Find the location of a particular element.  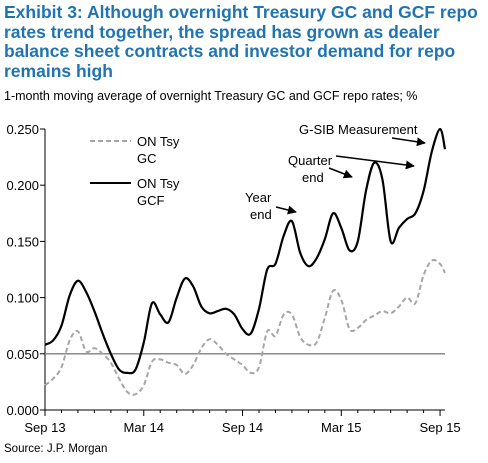

annotation-quarter-line1: Quarter is located at coordinates (310, 160).